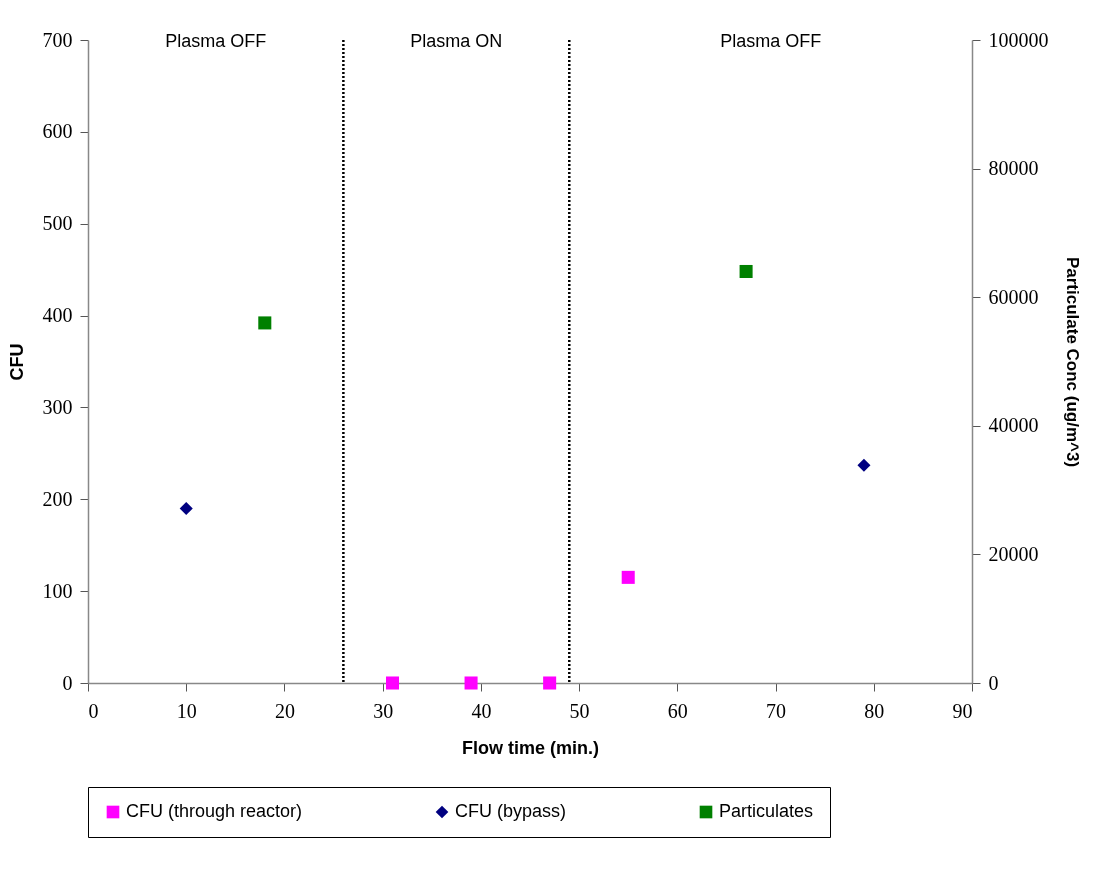 Image resolution: width=1117 pixels, height=871 pixels. What do you see at coordinates (1013, 168) in the screenshot?
I see `y2-tick-label: 80000` at bounding box center [1013, 168].